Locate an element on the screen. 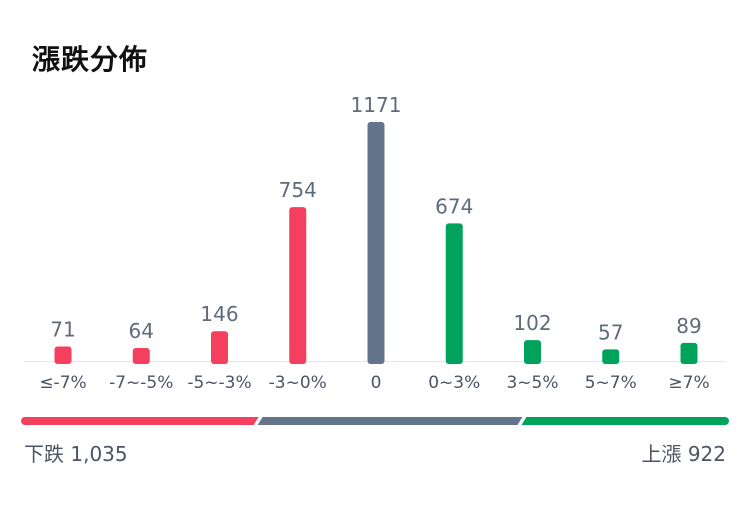 The width and height of the screenshot is (750, 507). bar-value-label-8: 89 is located at coordinates (688, 326).